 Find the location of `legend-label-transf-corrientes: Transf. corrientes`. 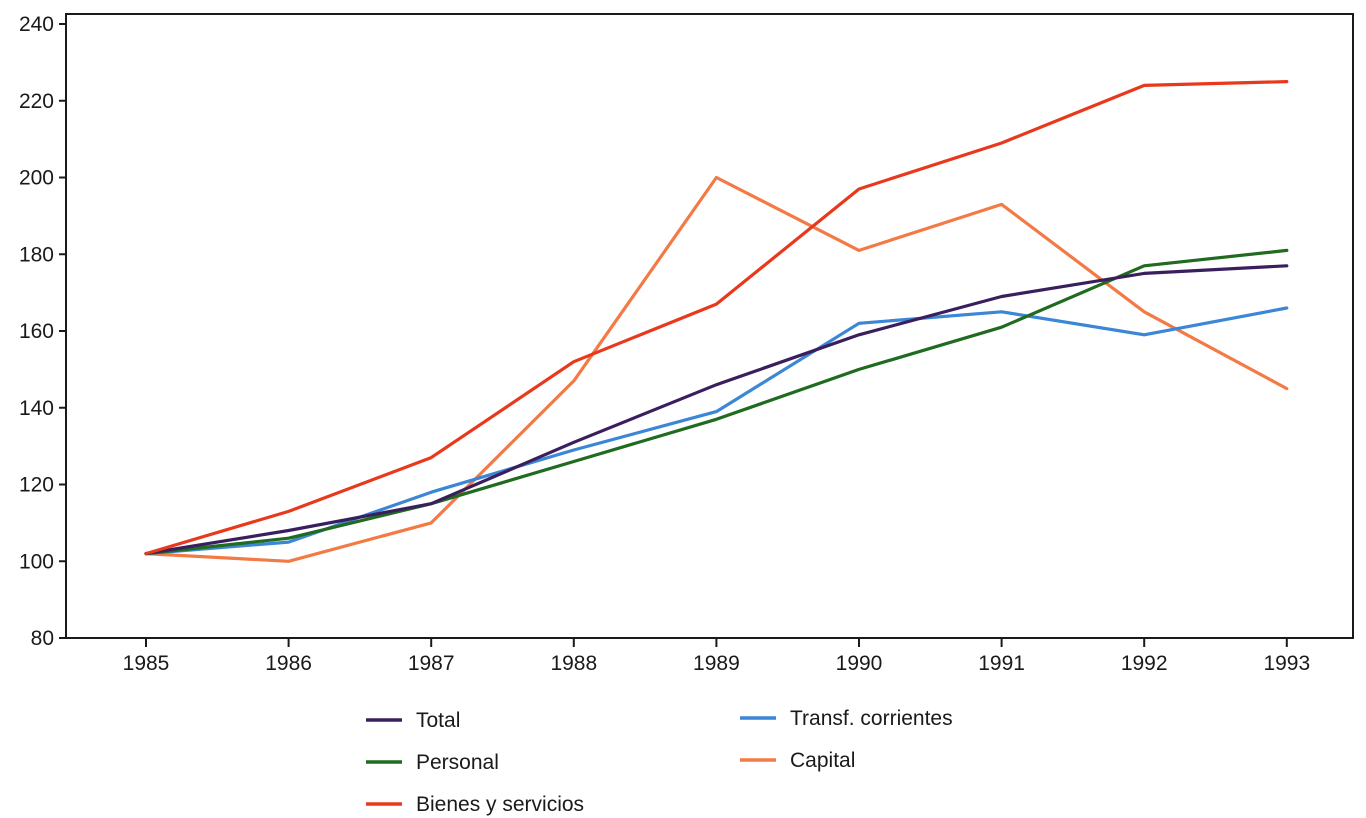

legend-label-transf-corrientes: Transf. corrientes is located at coordinates (871, 718).